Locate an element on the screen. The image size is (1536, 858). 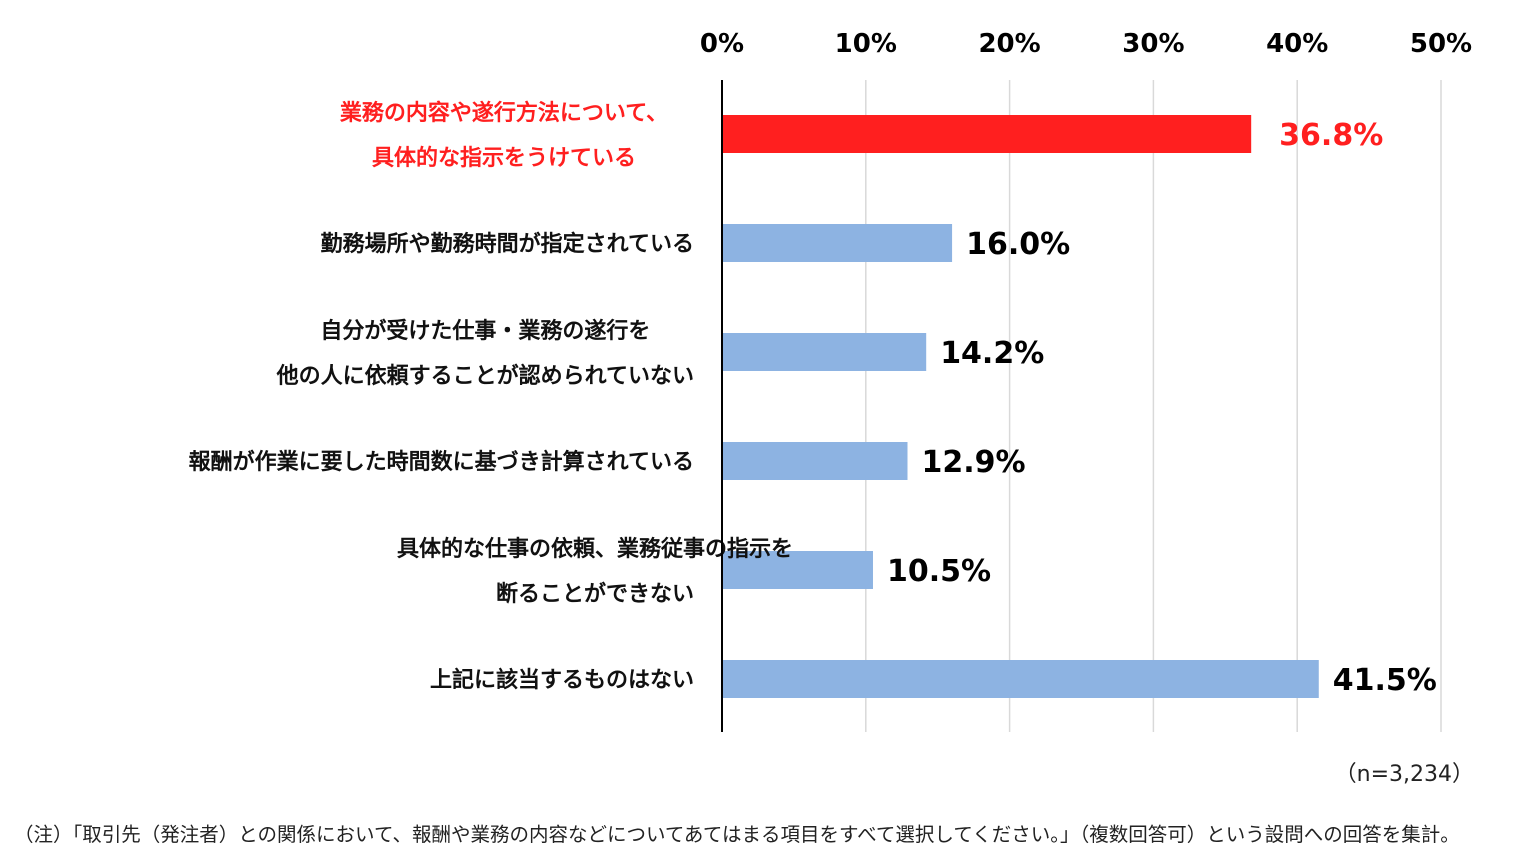
category-label: 業務の内容や遂行方法について、 is located at coordinates (504, 113).